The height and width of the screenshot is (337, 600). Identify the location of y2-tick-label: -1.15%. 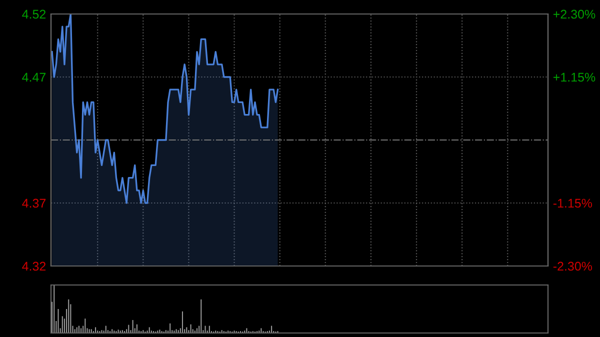
(572, 203).